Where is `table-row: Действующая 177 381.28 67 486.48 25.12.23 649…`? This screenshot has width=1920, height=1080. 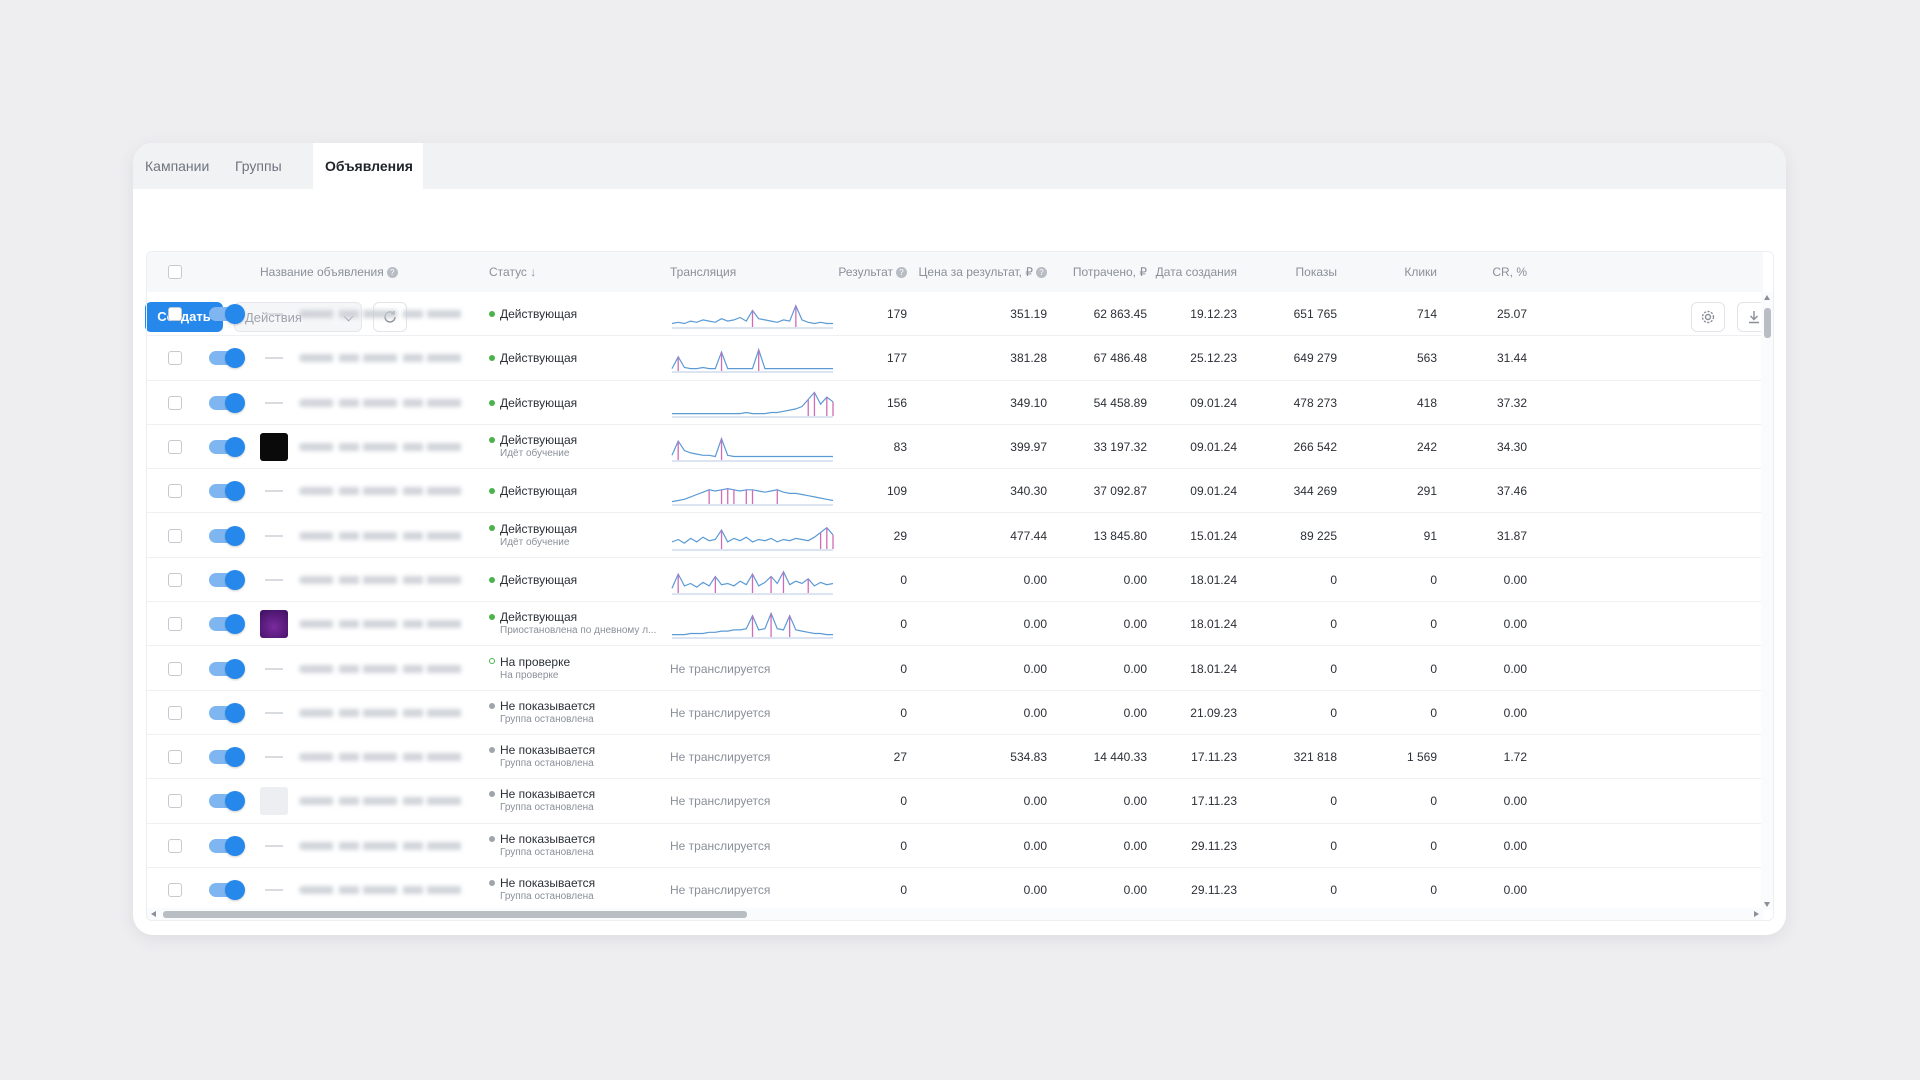
table-row: Действующая 177 381.28 67 486.48 25.12.23 649… is located at coordinates (955, 358).